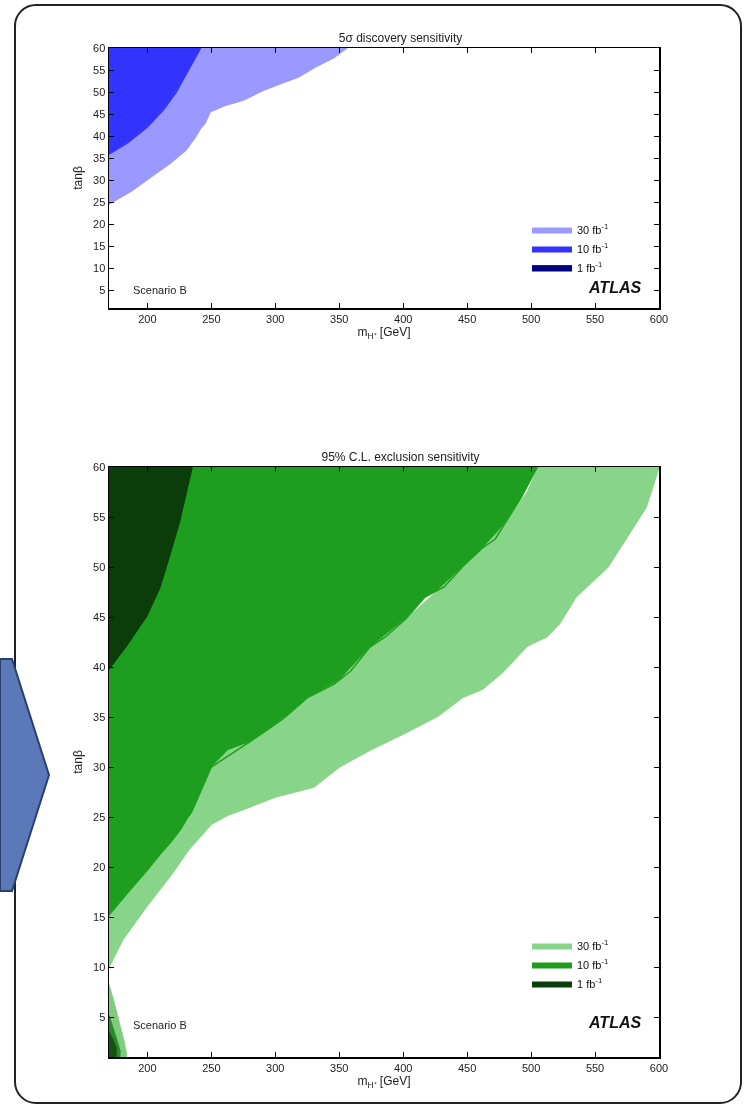  I want to click on chart-title: 95% C.L. exclusion sensitivity, so click(400, 457).